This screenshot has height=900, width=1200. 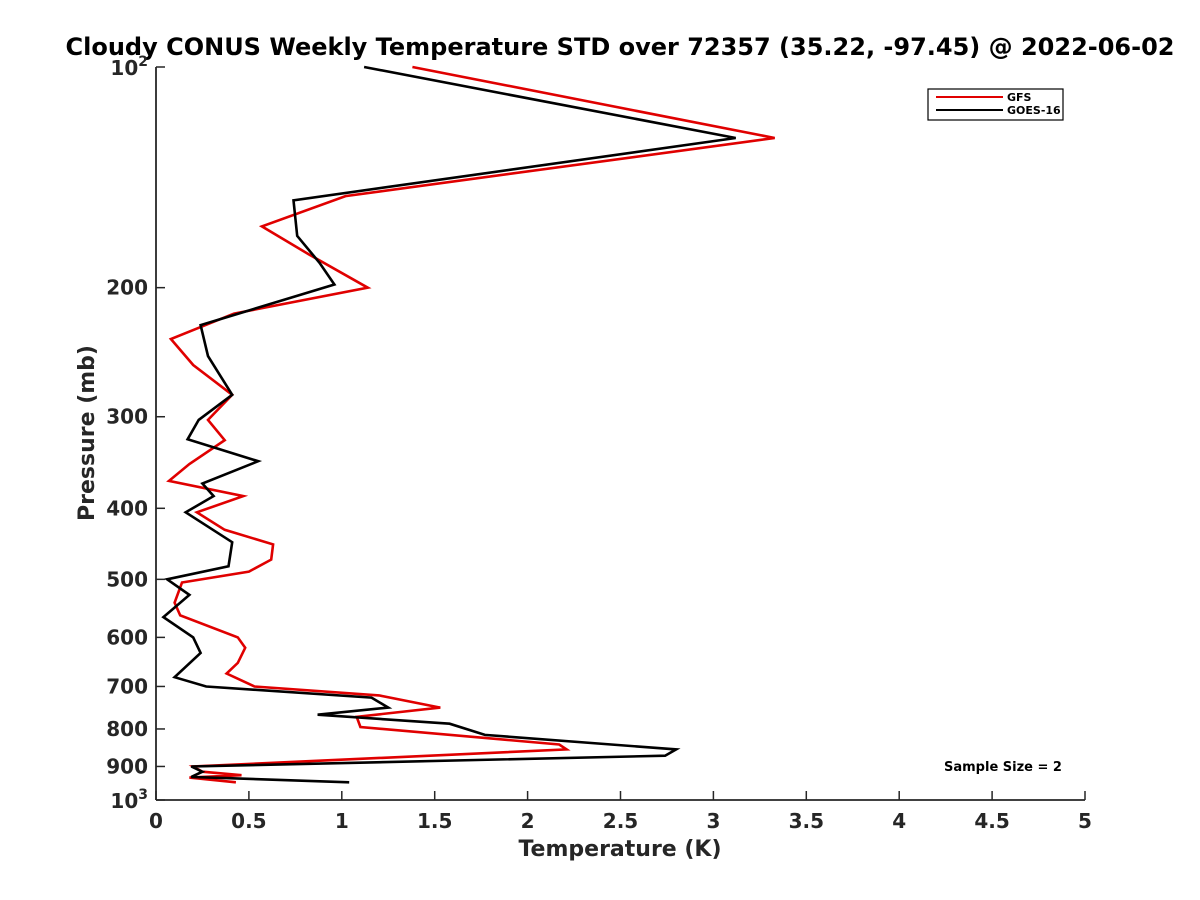 I want to click on x-tick-label: 1.5, so click(x=434, y=821).